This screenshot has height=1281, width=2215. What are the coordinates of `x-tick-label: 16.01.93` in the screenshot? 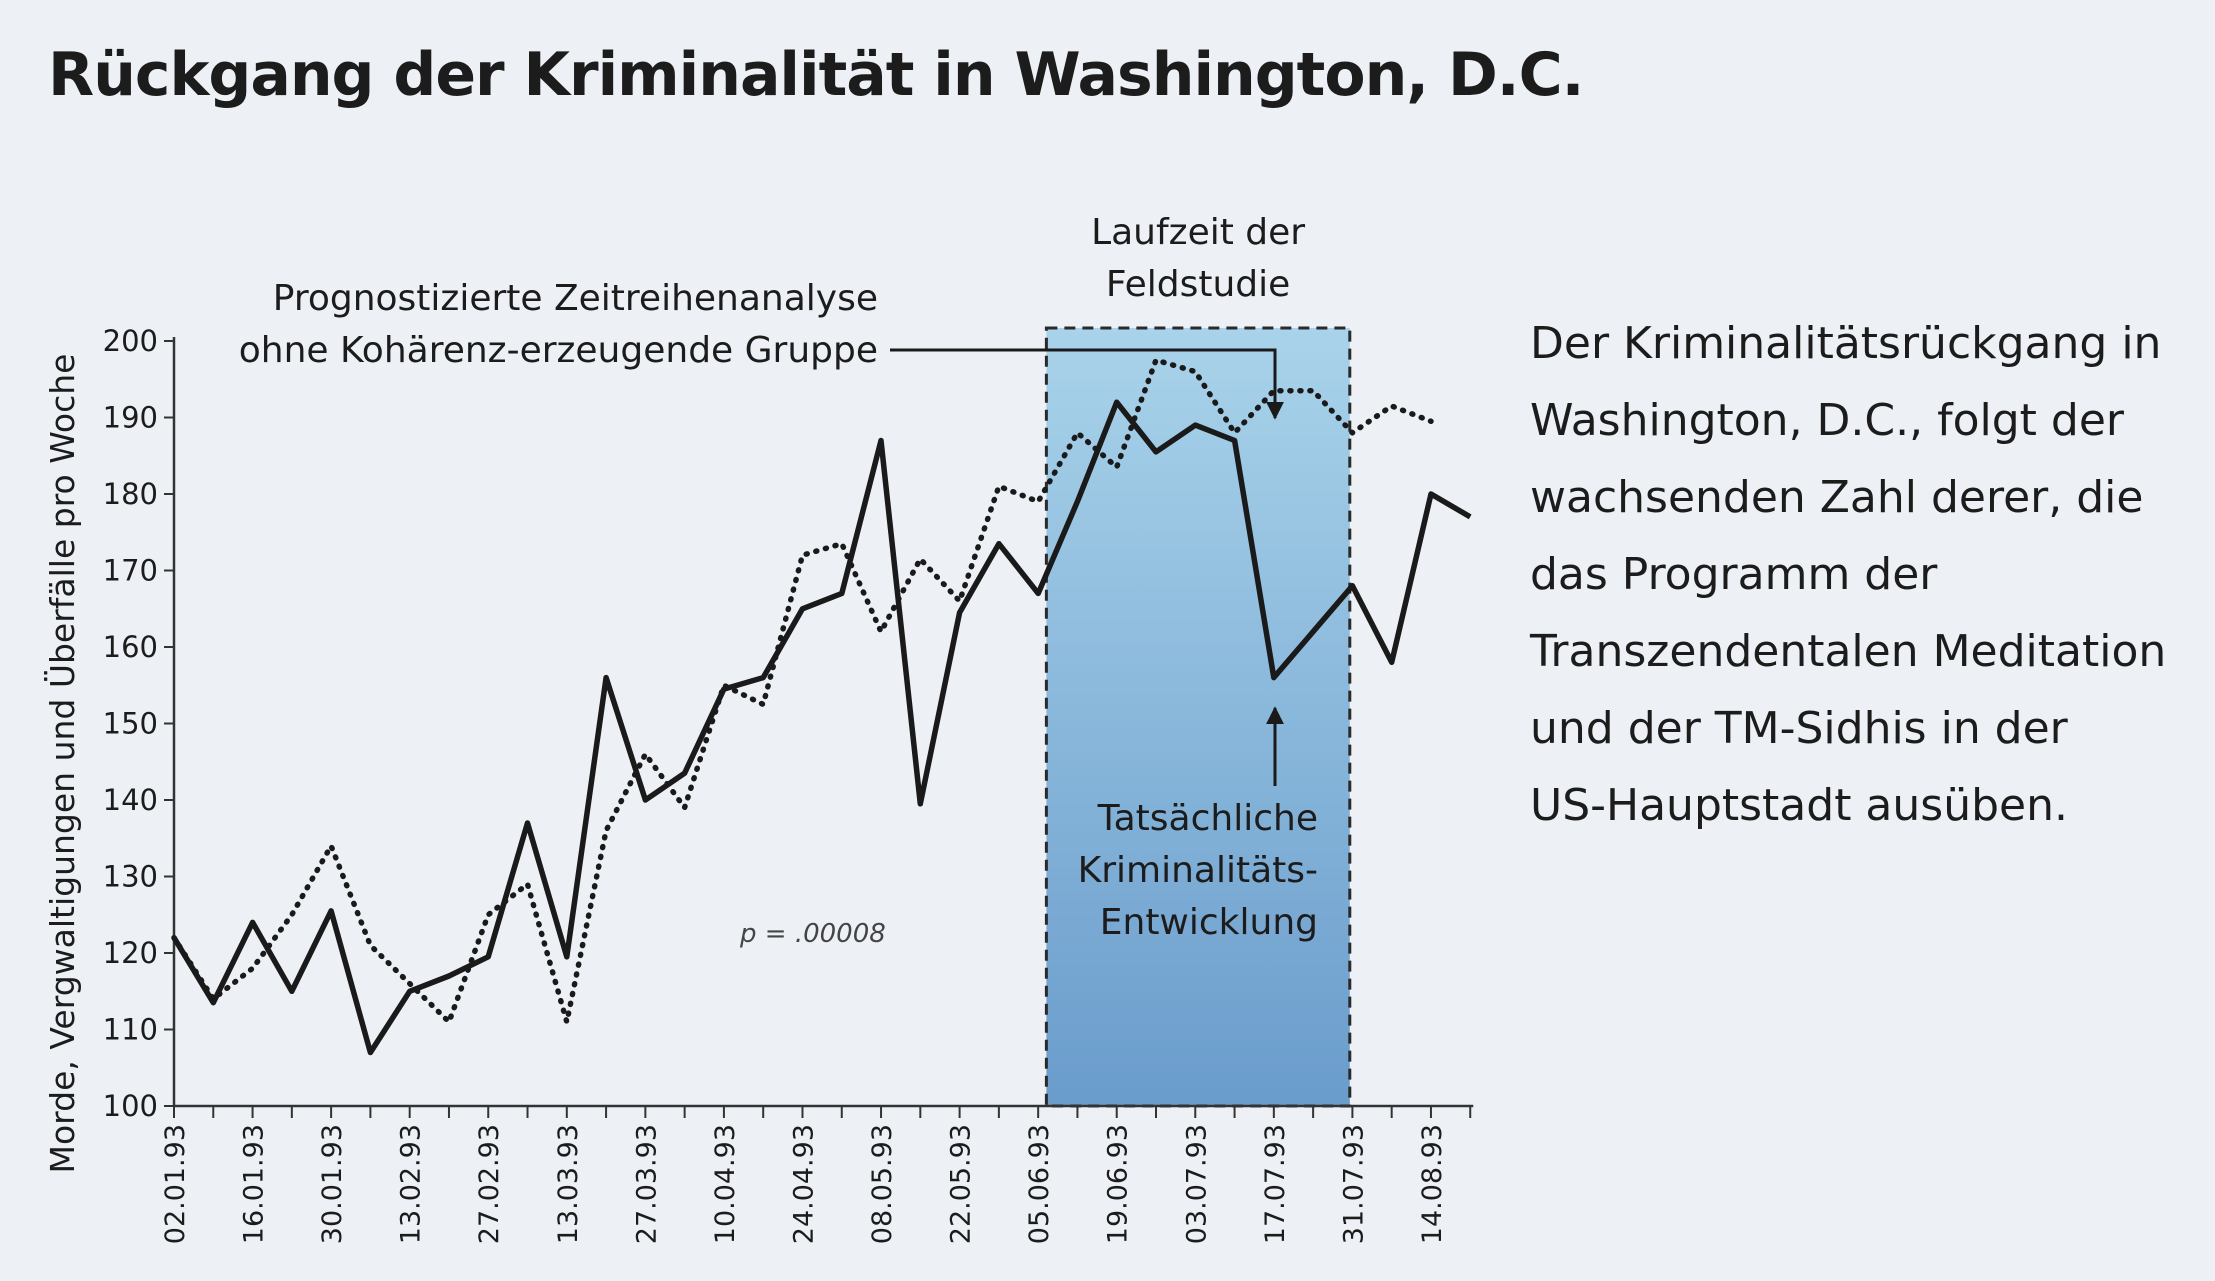 It's located at (254, 1184).